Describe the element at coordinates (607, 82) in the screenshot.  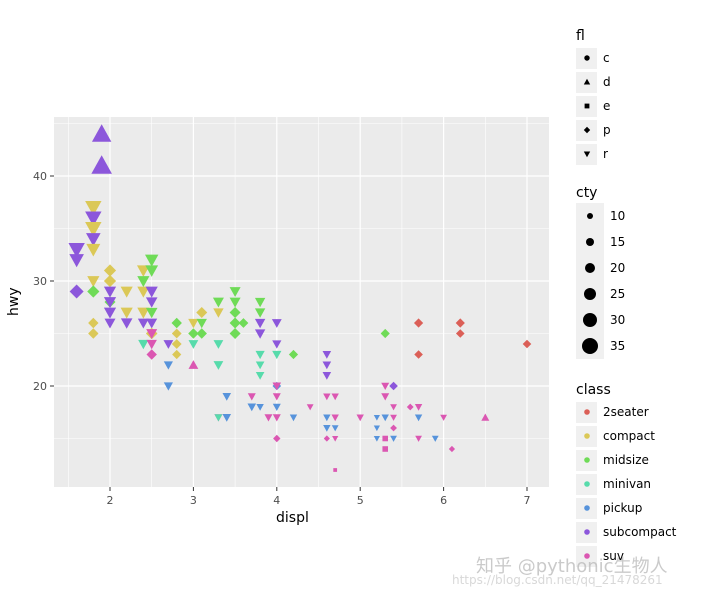
I see `legend-fl-label: d` at that location.